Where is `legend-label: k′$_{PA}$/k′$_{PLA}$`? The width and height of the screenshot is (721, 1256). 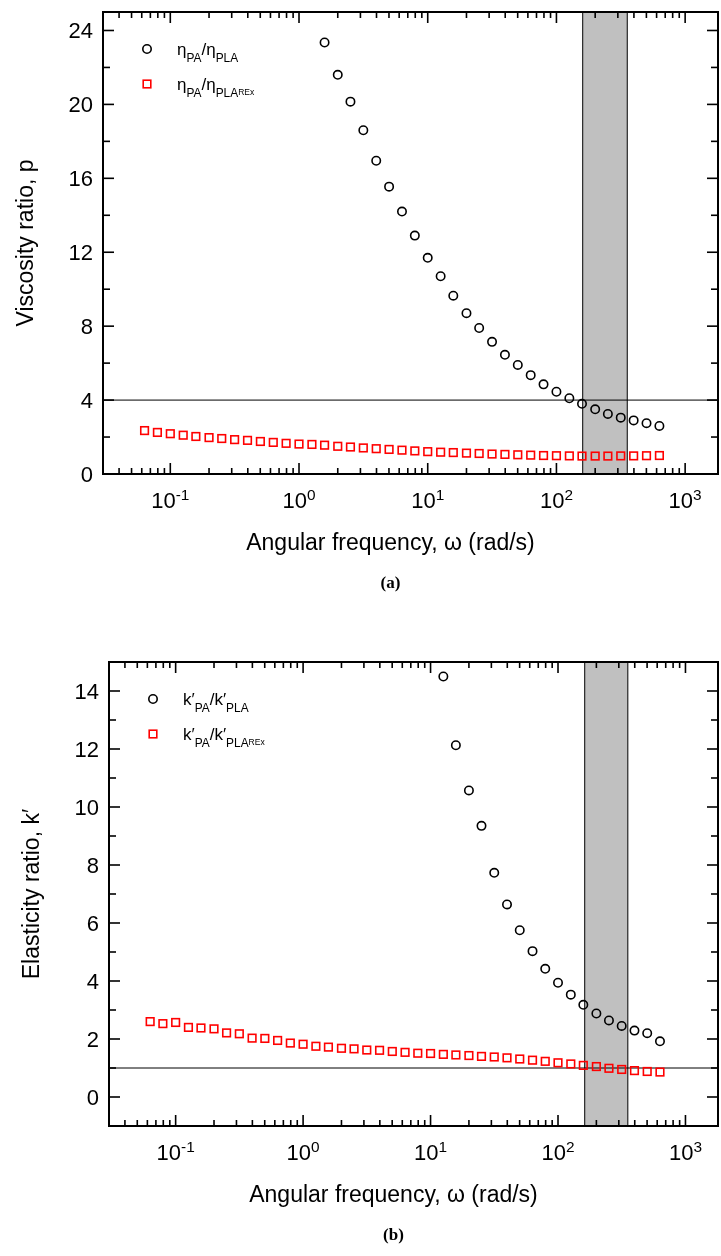 legend-label: k′$_{PA}$/k′$_{PLA}$ is located at coordinates (216, 702).